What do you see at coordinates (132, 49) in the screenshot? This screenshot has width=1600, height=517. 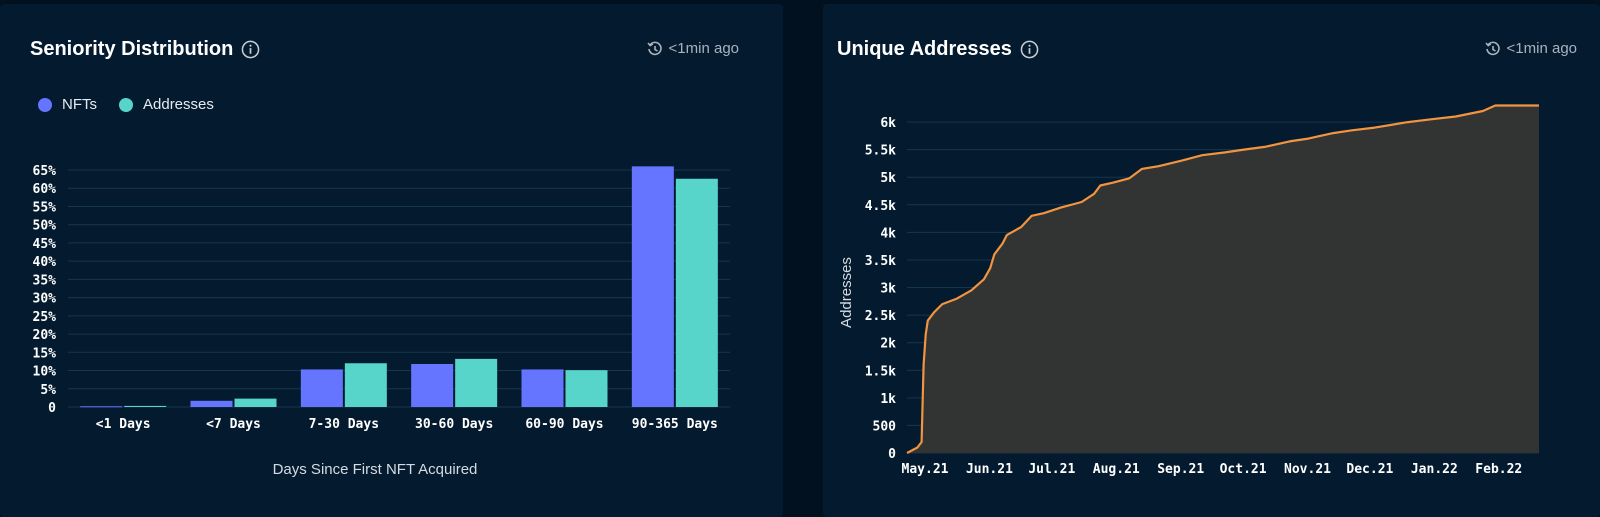 I see `seniority-title-text: Seniority Distribution` at bounding box center [132, 49].